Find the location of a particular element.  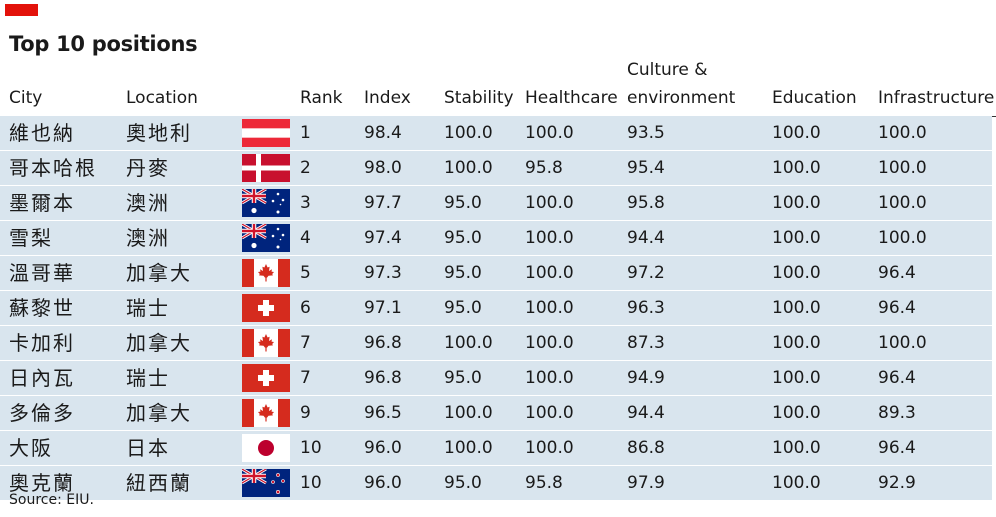

header-city: City is located at coordinates (26, 98).